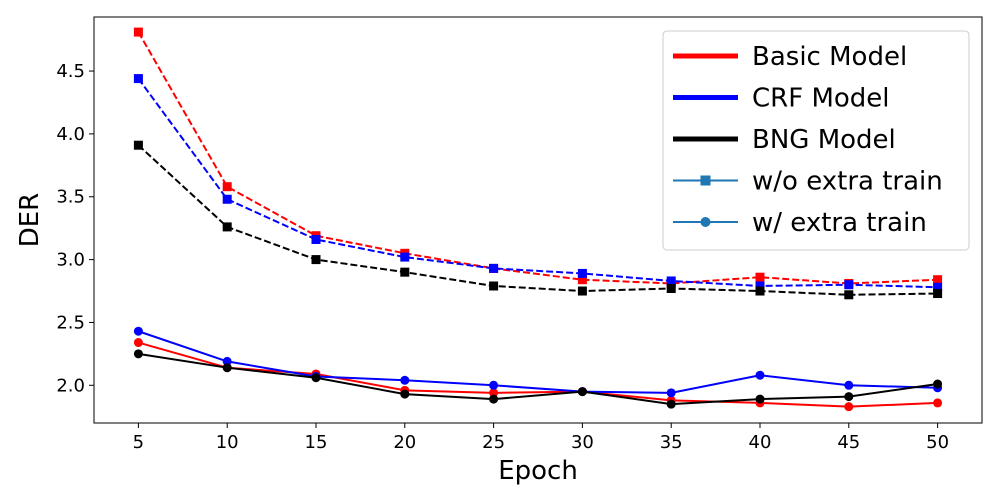 Image resolution: width=1000 pixels, height=500 pixels. I want to click on y-tick-label: 2.5, so click(70, 322).